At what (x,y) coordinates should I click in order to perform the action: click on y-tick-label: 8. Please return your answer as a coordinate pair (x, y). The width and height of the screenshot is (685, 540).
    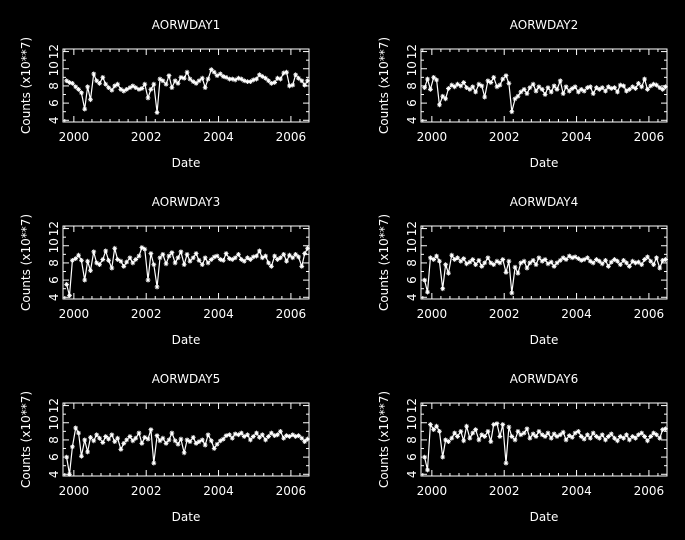
    Looking at the image, I should click on (412, 263).